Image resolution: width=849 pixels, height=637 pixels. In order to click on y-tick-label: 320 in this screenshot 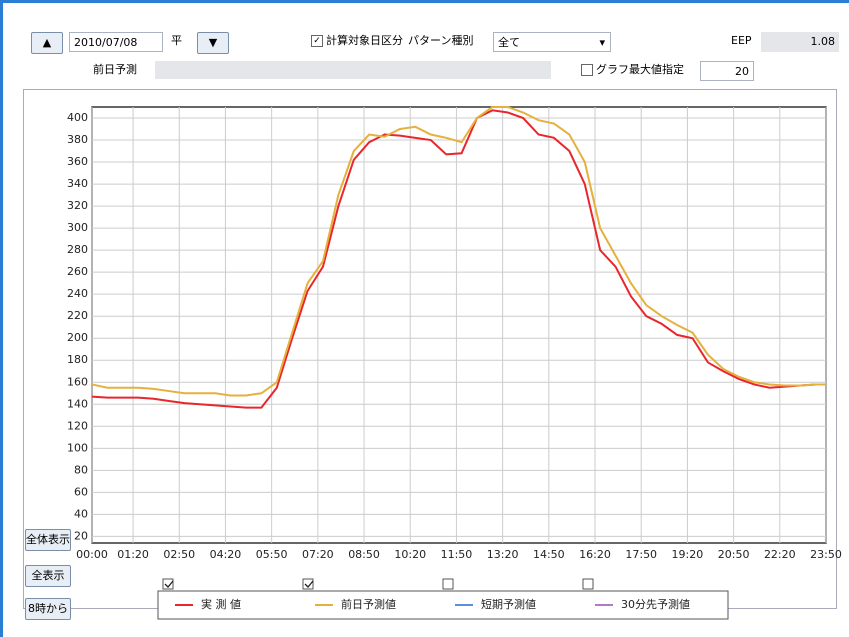, I will do `click(77, 205)`.